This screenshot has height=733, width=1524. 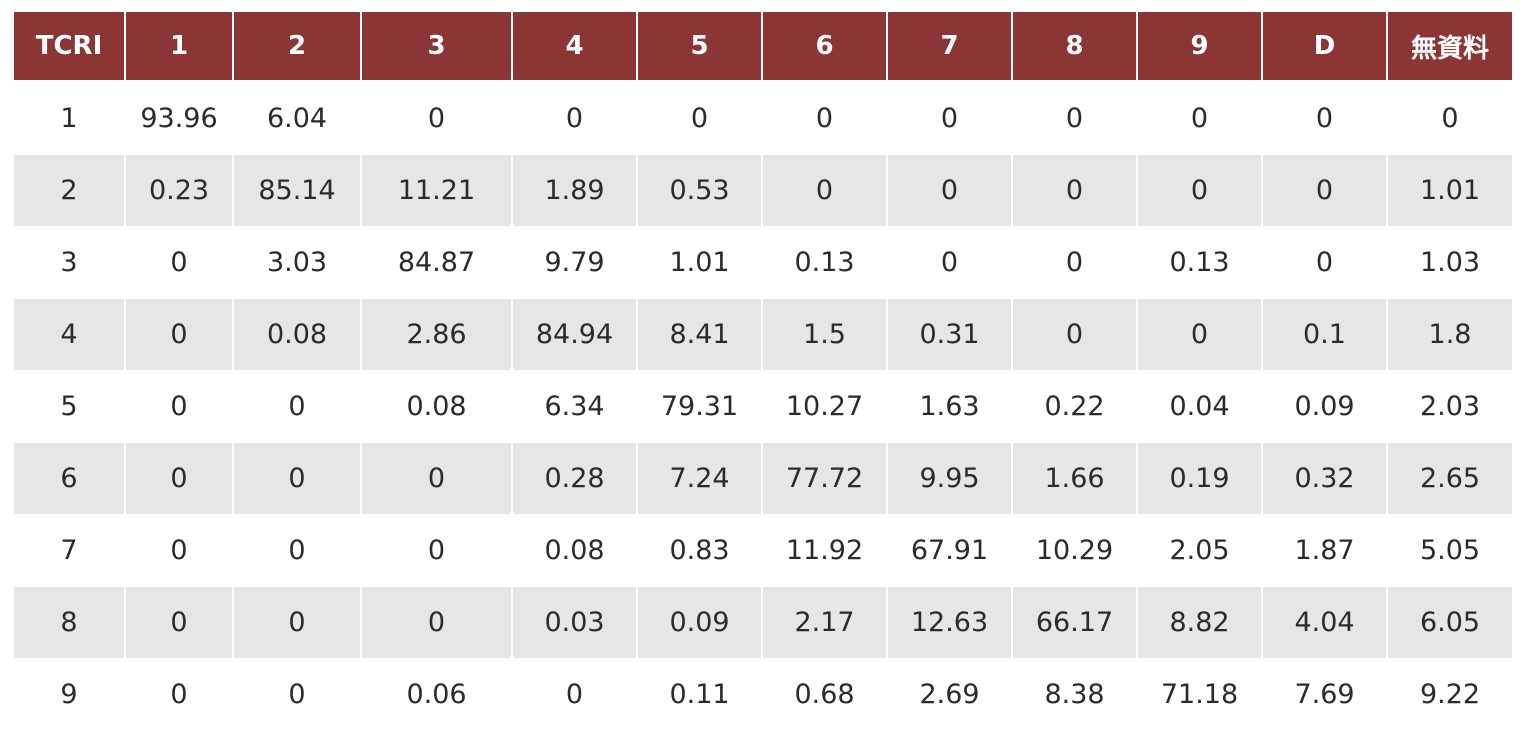 I want to click on table-cell: 2.05, so click(x=1199, y=550).